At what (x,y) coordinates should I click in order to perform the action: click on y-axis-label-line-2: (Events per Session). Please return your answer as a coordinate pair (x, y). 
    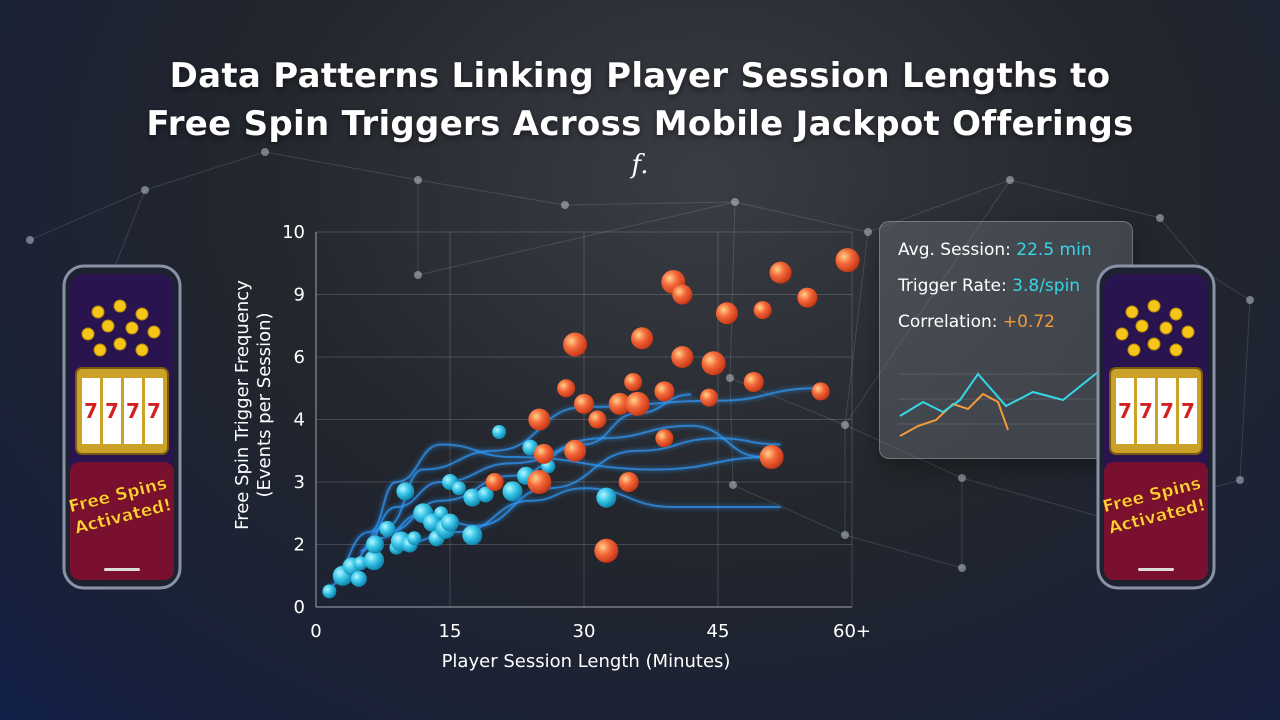
    Looking at the image, I should click on (264, 404).